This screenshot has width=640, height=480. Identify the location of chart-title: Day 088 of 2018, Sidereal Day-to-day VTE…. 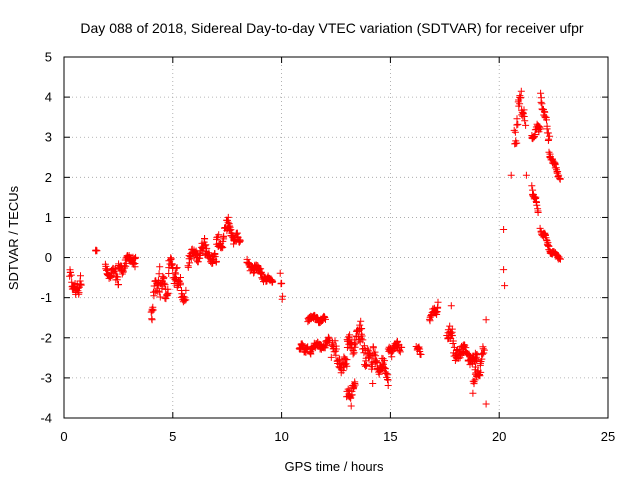
(332, 28).